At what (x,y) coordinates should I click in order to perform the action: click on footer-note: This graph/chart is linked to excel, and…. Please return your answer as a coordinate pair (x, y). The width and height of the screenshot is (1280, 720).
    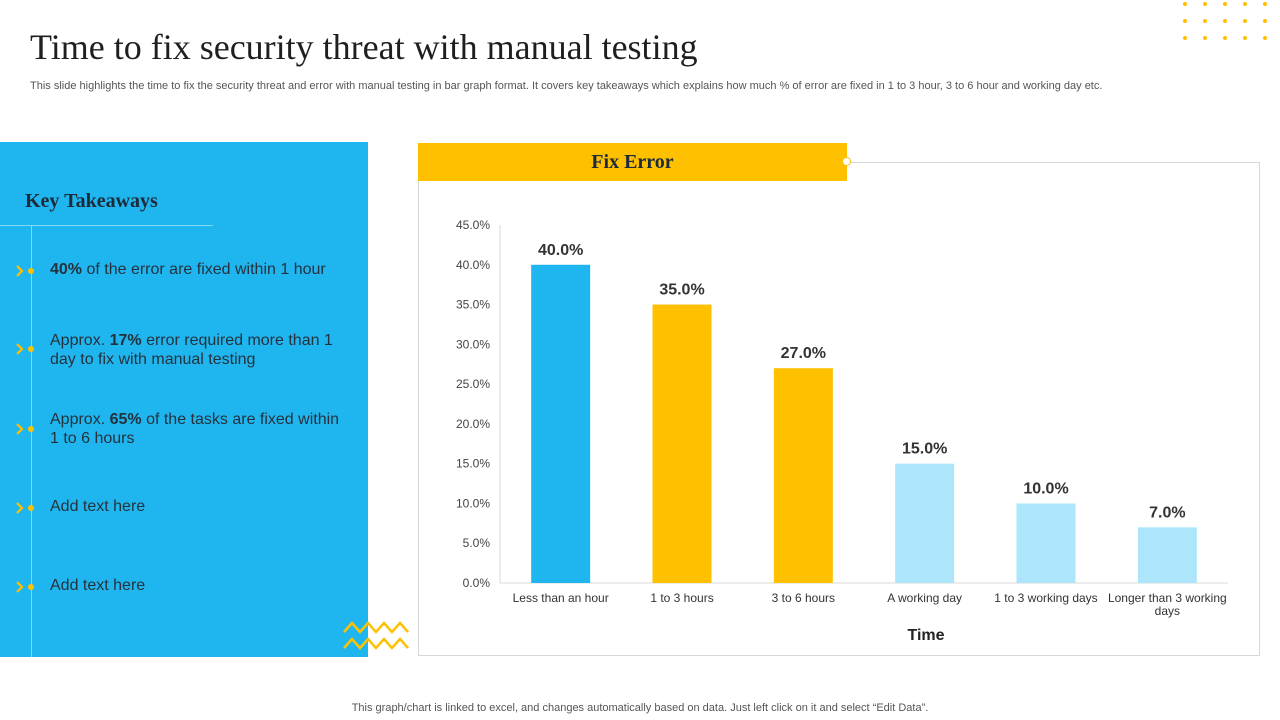
    Looking at the image, I should click on (640, 708).